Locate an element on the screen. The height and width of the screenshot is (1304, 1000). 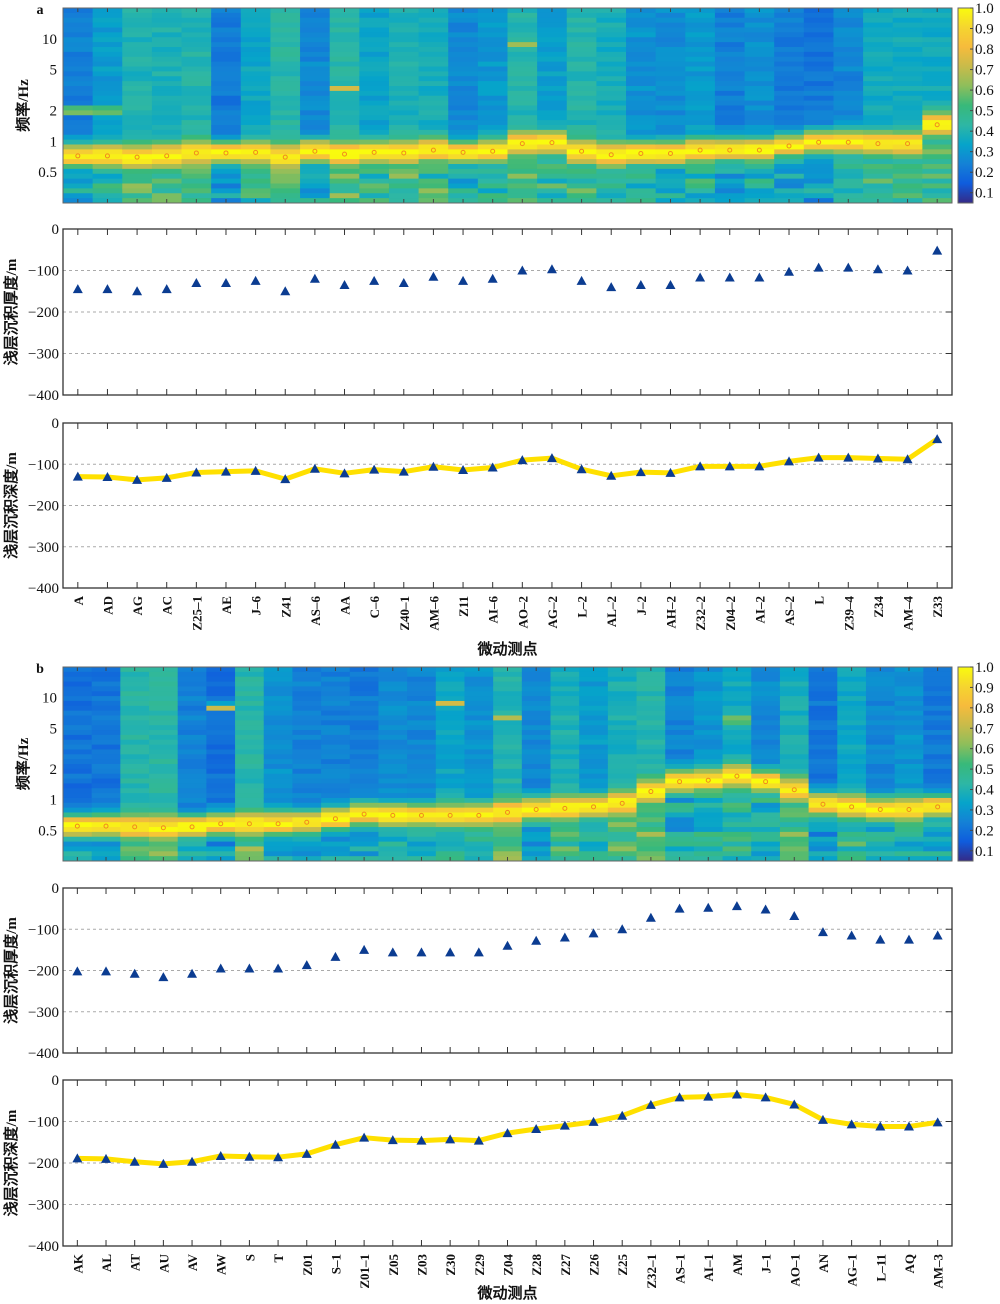
y-tick-label: 0.5 is located at coordinates (47, 173).